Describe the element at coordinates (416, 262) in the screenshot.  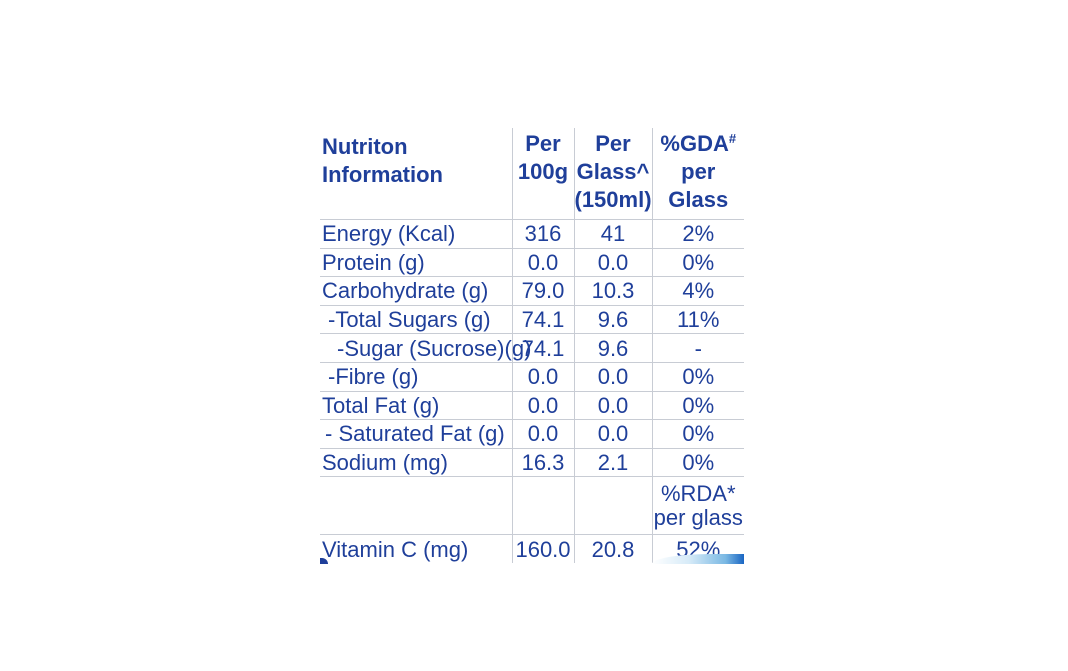
I see `nutrient-name: Protein (g)` at that location.